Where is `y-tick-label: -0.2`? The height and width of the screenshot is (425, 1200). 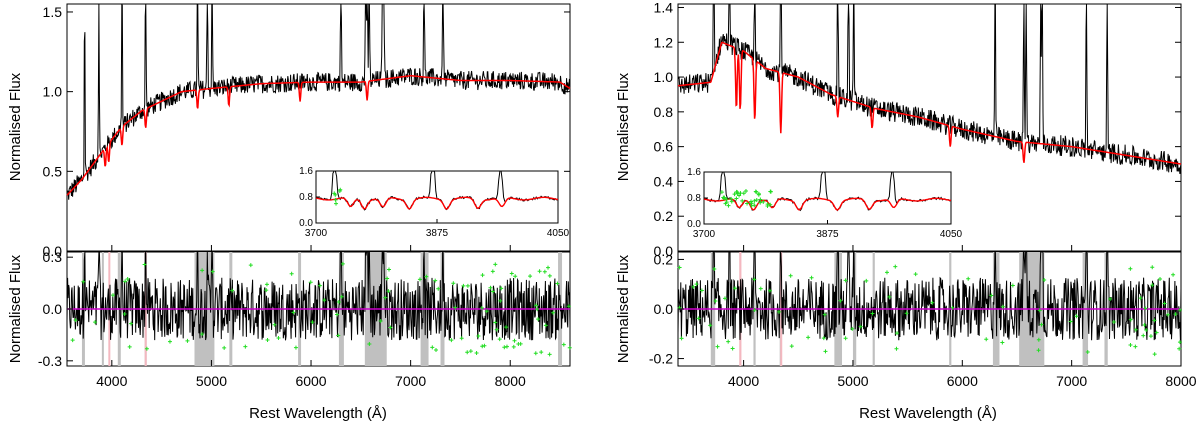
y-tick-label: -0.2 is located at coordinates (661, 359).